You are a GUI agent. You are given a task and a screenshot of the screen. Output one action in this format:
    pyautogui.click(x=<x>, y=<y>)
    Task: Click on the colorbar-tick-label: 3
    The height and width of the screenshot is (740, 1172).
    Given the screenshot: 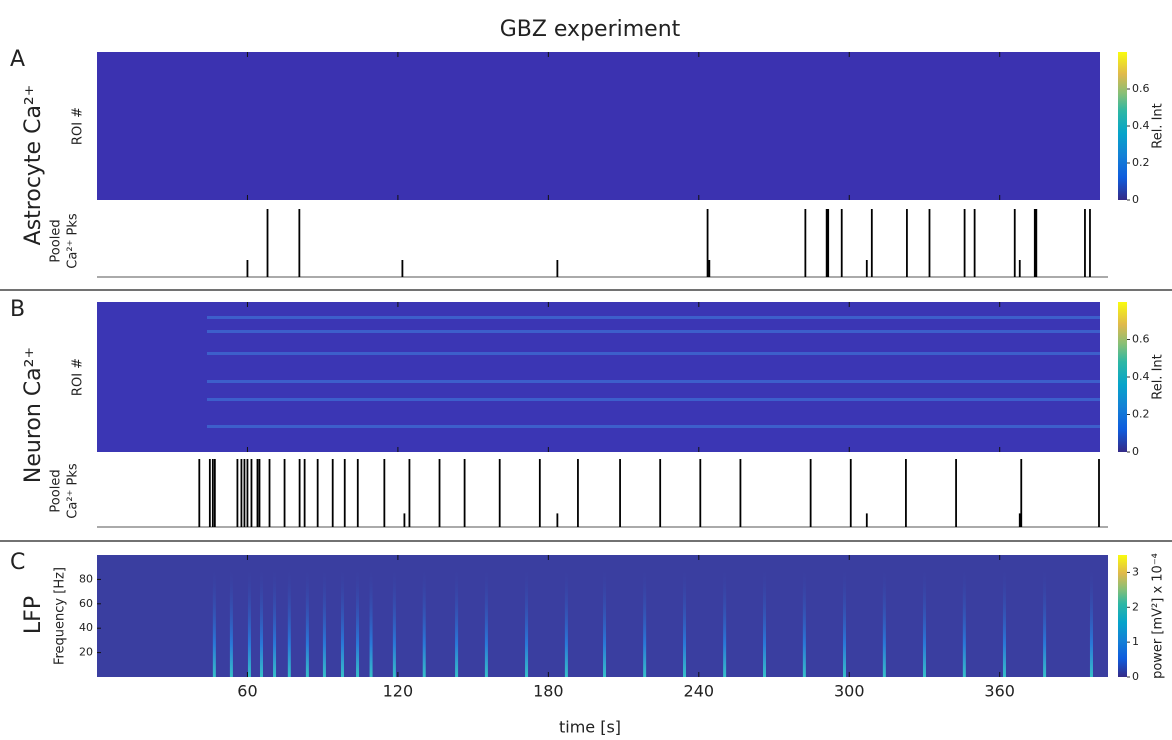 What is the action you would take?
    pyautogui.click(x=1135, y=571)
    